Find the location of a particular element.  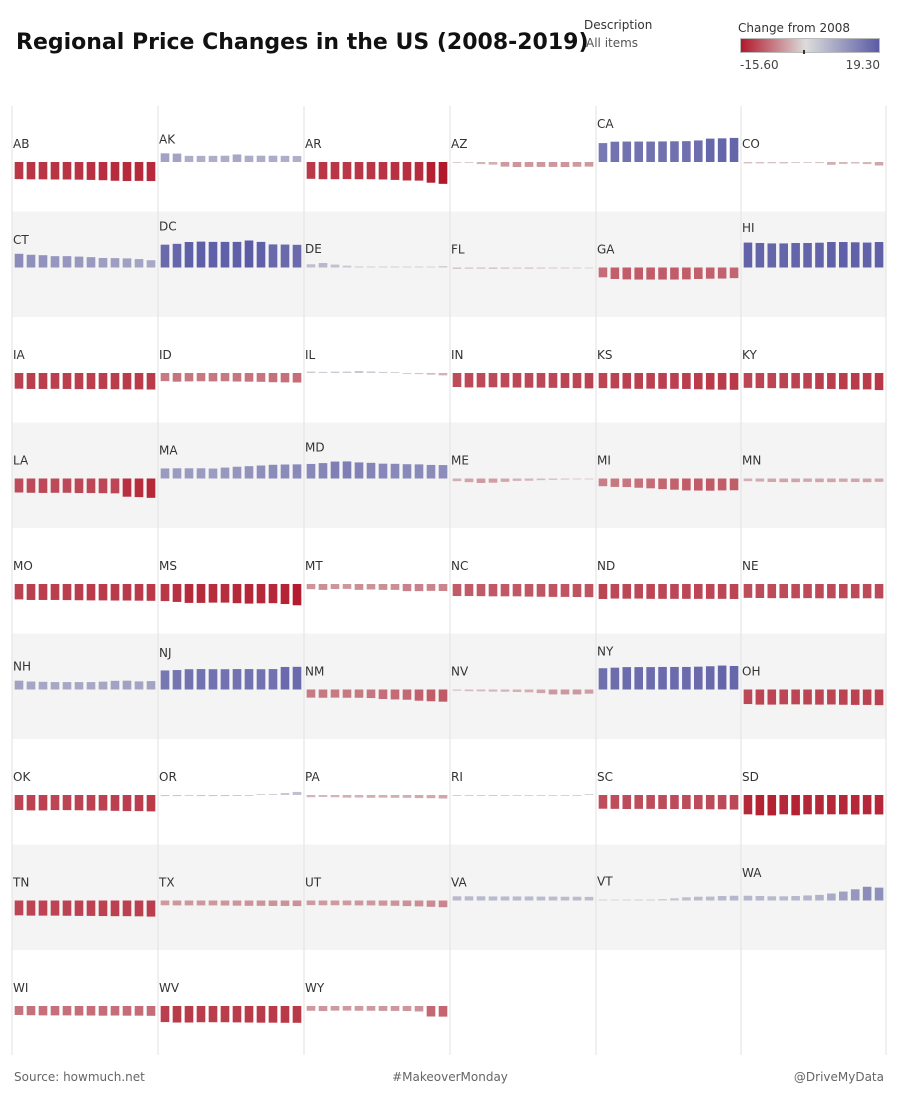

bar-ms-2017 is located at coordinates (273, 594).